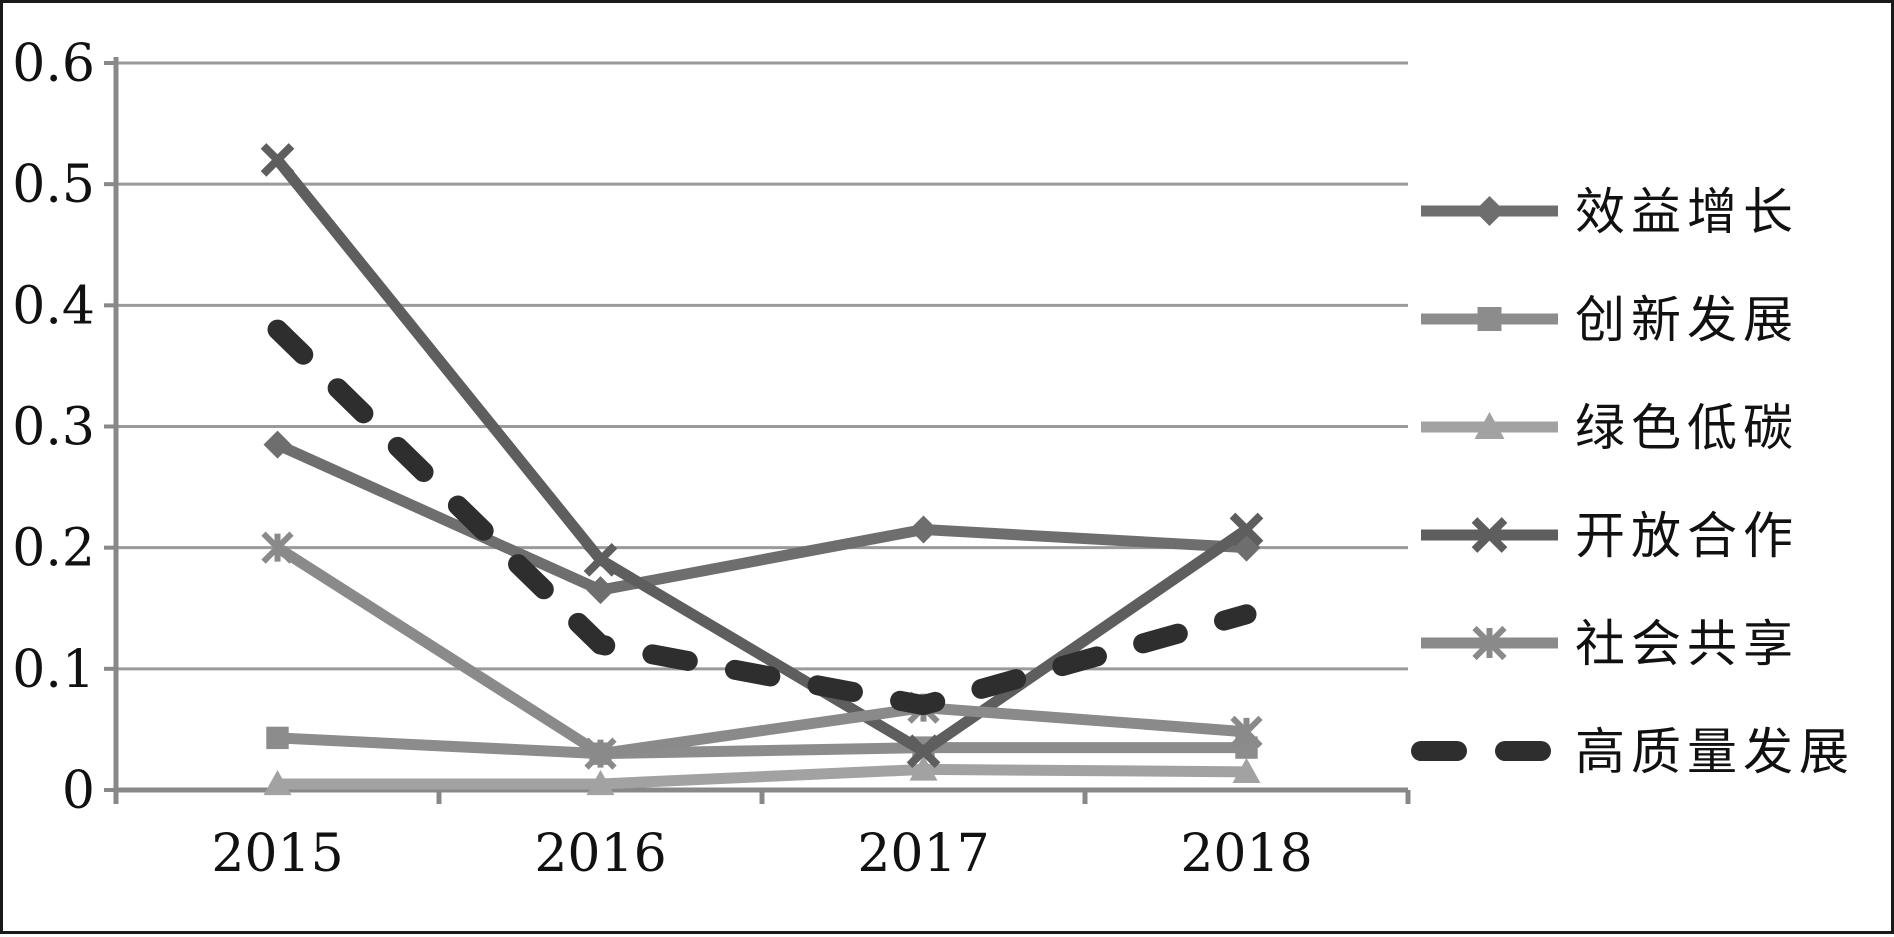 Image resolution: width=1894 pixels, height=937 pixels. I want to click on legend-item-2: 绿色低碳, so click(1610, 428).